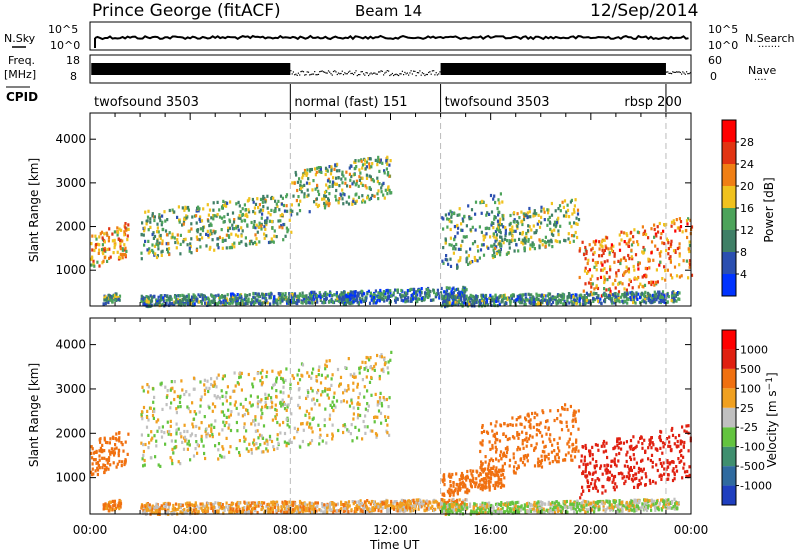  What do you see at coordinates (146, 102) in the screenshot?
I see `cpid-label-0: twofsound 3503` at bounding box center [146, 102].